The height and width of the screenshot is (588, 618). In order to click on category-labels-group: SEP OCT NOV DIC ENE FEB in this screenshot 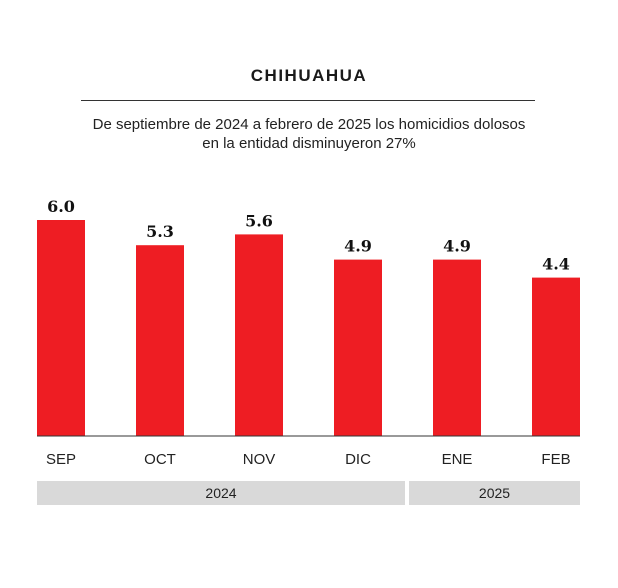, I will do `click(308, 459)`.